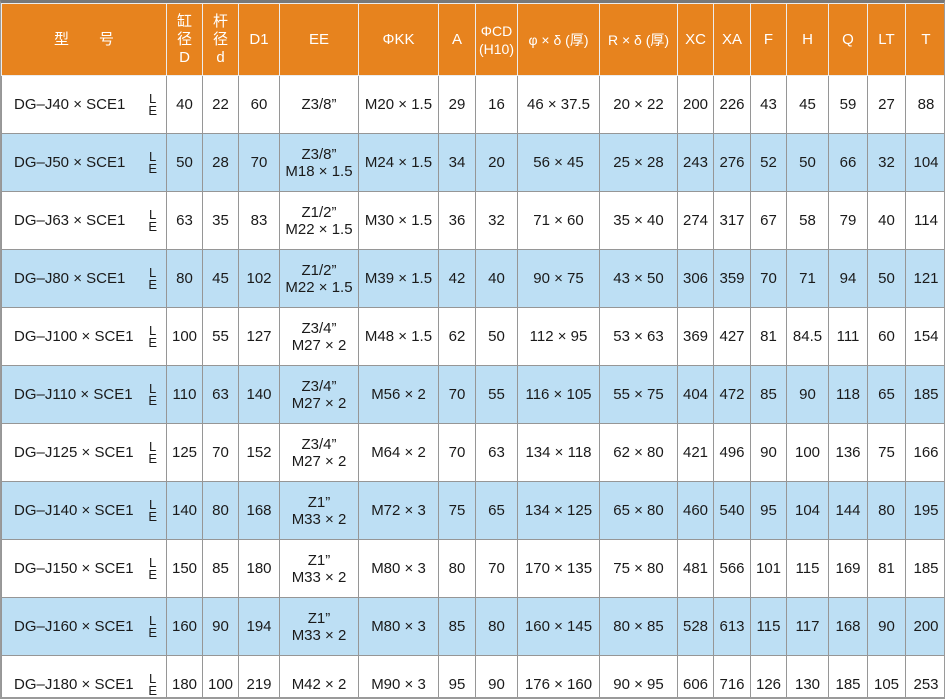  I want to click on cell-cd: 70, so click(496, 568).